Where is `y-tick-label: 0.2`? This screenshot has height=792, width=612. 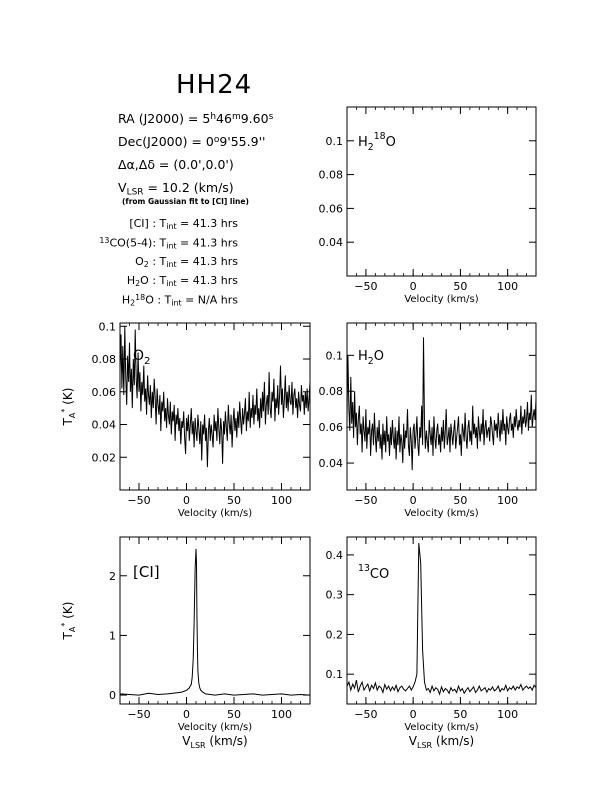 y-tick-label: 0.2 is located at coordinates (335, 634).